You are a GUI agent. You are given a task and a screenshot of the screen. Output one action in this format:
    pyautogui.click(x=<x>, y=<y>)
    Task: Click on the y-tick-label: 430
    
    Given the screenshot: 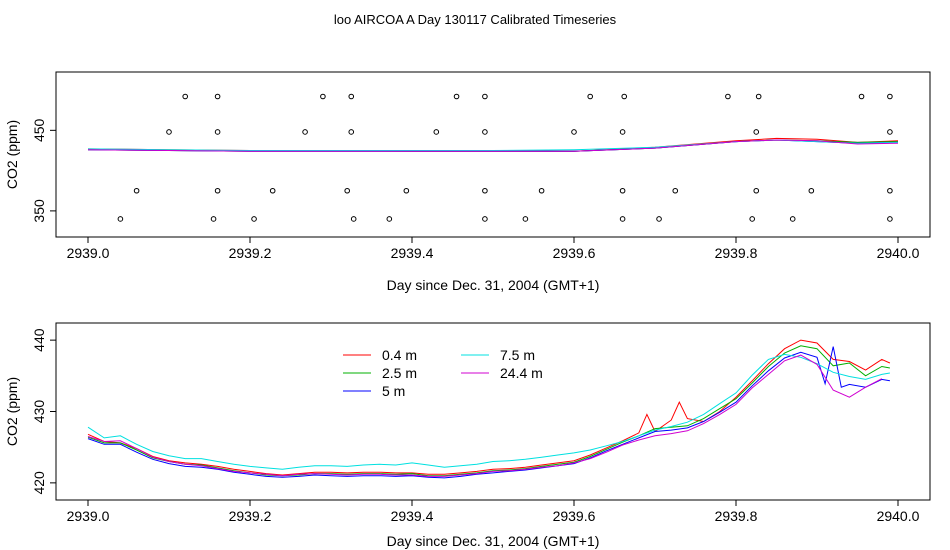 What is the action you would take?
    pyautogui.click(x=39, y=412)
    